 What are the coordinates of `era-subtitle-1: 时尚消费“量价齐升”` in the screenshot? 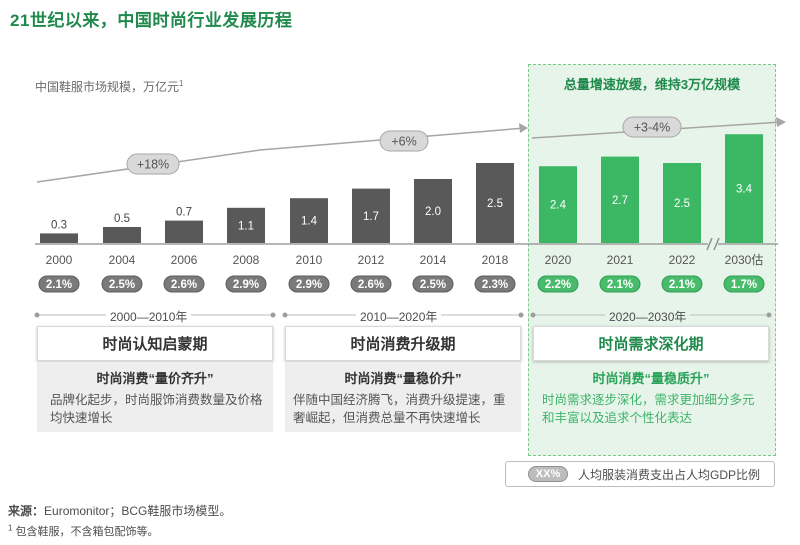 It's located at (155, 378).